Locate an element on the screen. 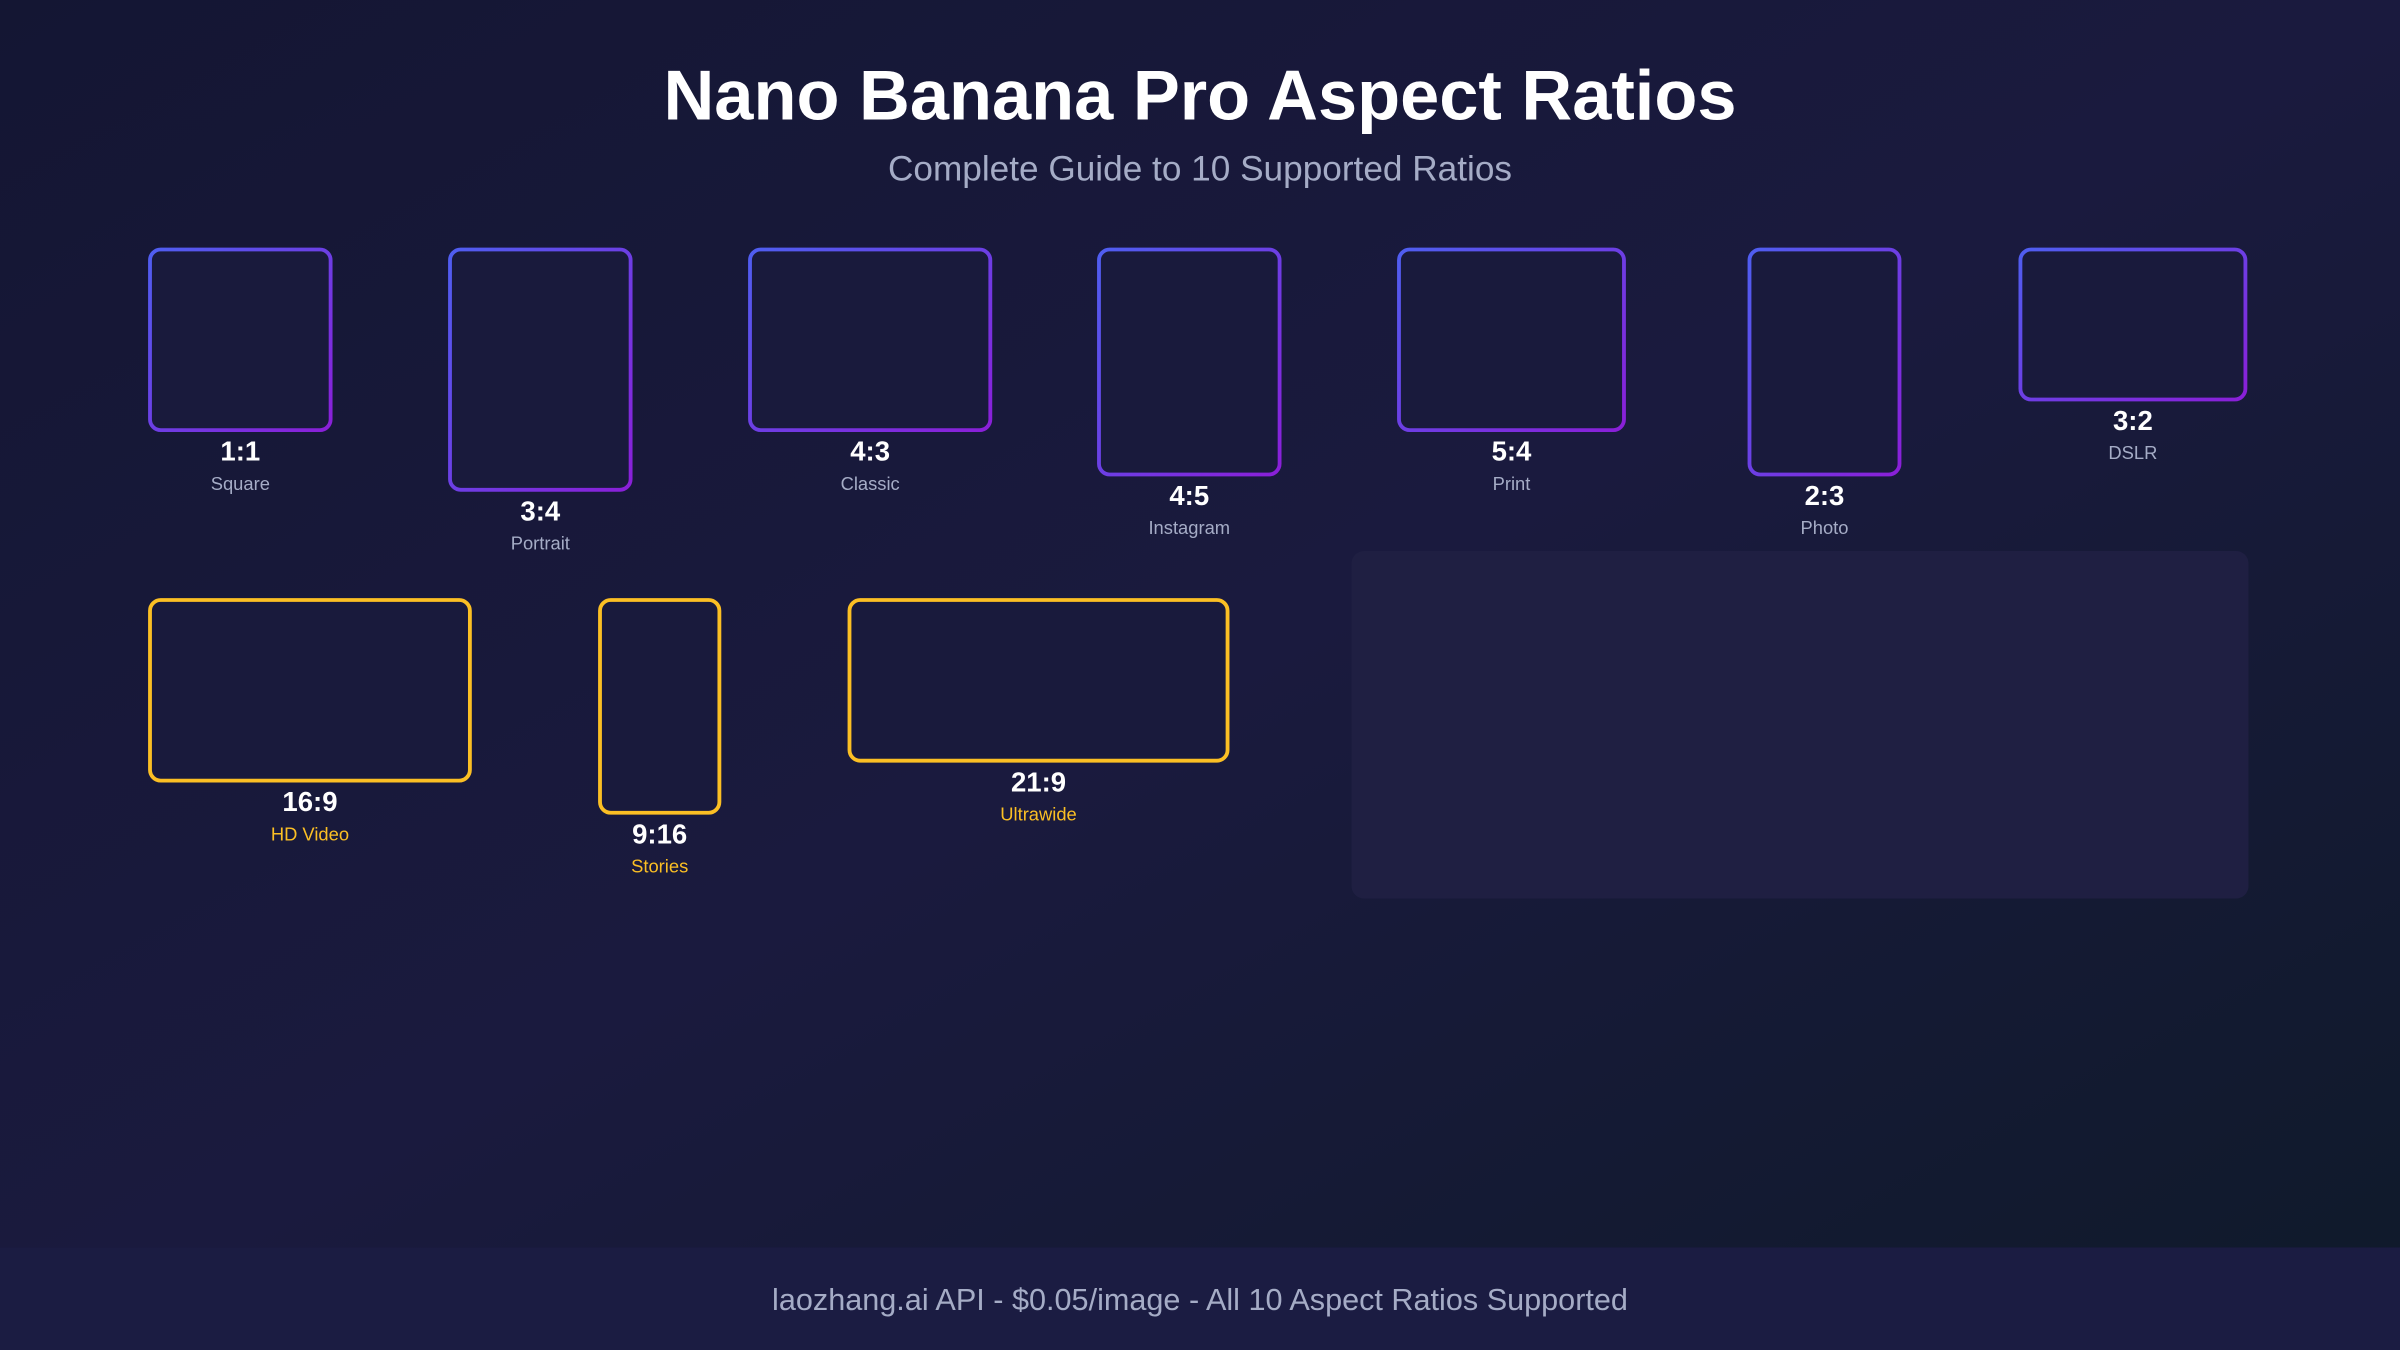 The width and height of the screenshot is (2400, 1350). ratio-name: Portrait is located at coordinates (540, 542).